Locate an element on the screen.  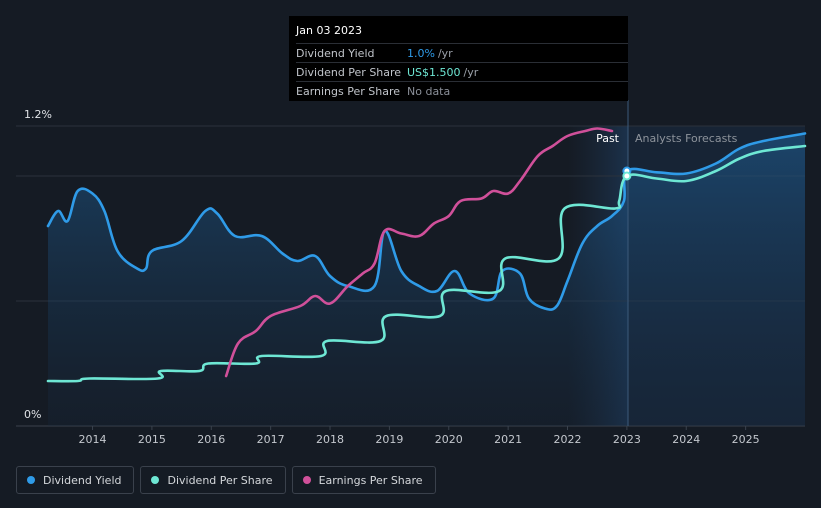
x-tick-label: 2021 is located at coordinates (508, 439).